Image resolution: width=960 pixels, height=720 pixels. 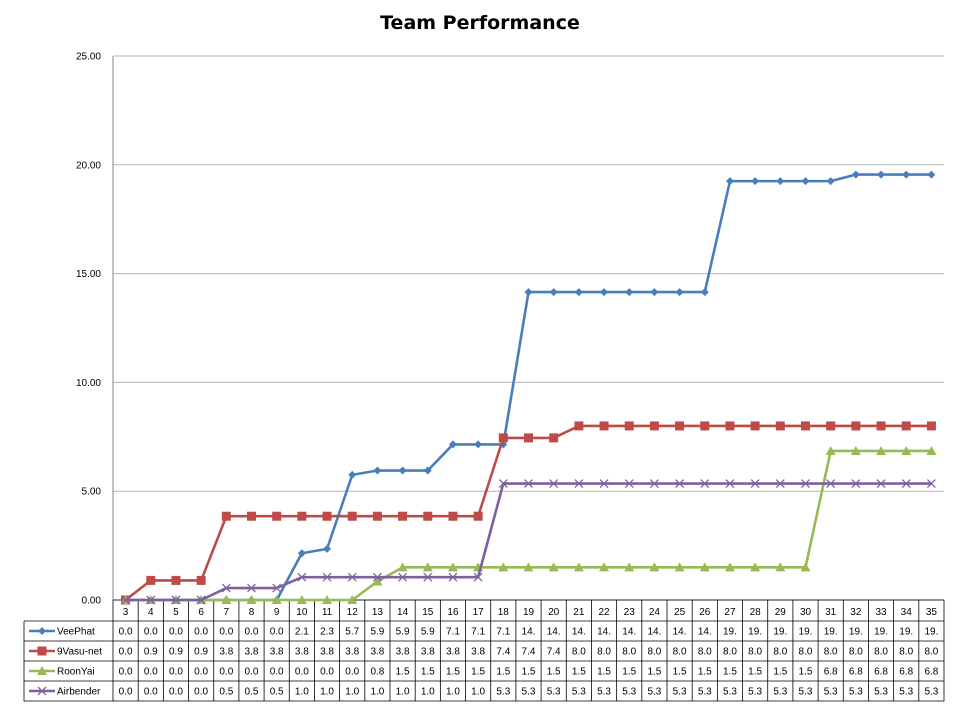 What do you see at coordinates (302, 612) in the screenshot?
I see `x-category-label: 10` at bounding box center [302, 612].